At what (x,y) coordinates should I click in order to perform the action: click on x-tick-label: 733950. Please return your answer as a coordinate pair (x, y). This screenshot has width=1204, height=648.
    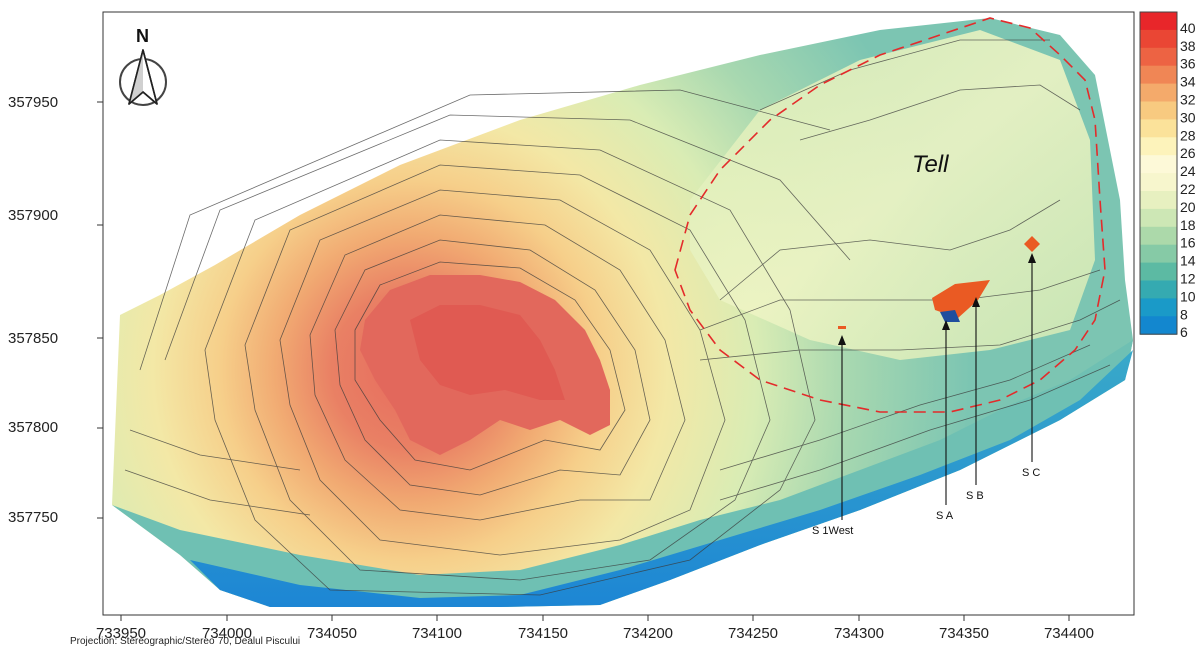
    Looking at the image, I should click on (121, 633).